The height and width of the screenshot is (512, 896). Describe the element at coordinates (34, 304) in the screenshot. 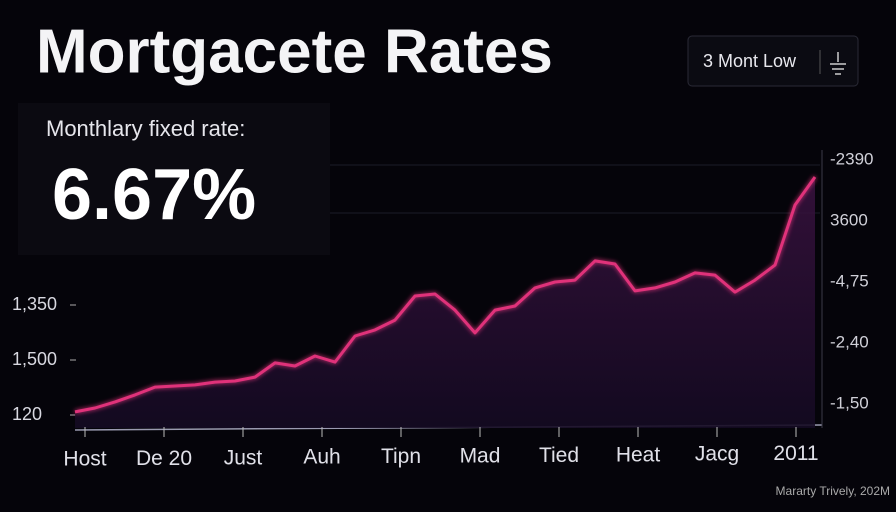

I see `y-tick-label: 1,350` at that location.